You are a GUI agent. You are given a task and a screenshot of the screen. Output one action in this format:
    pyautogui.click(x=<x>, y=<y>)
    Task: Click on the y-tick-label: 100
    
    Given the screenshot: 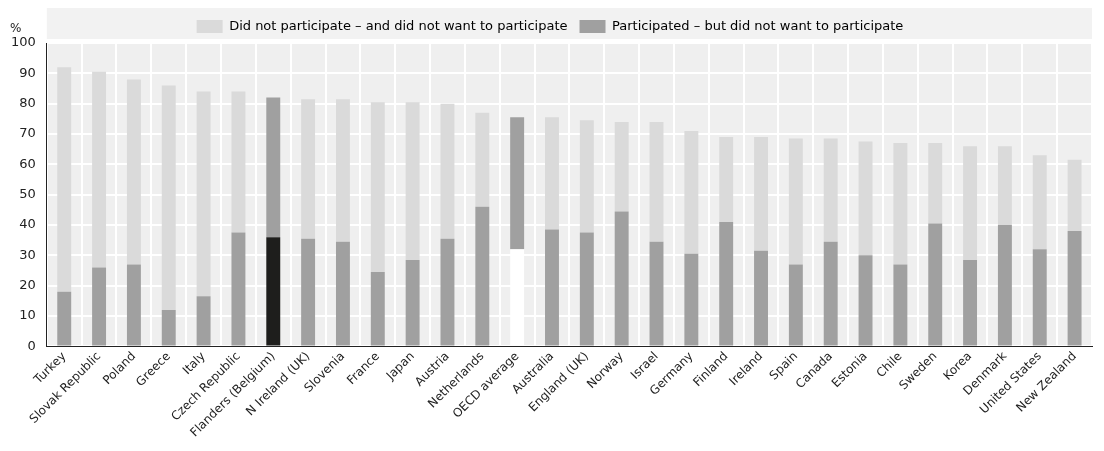 What is the action you would take?
    pyautogui.click(x=23, y=42)
    